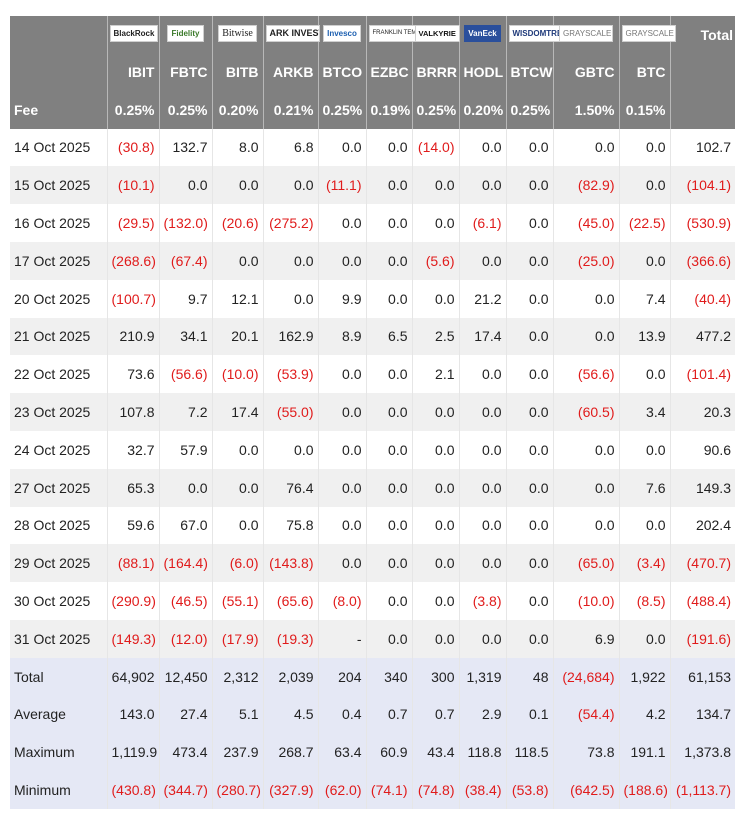 The image size is (746, 824). What do you see at coordinates (58, 34) in the screenshot?
I see `corner-cell` at bounding box center [58, 34].